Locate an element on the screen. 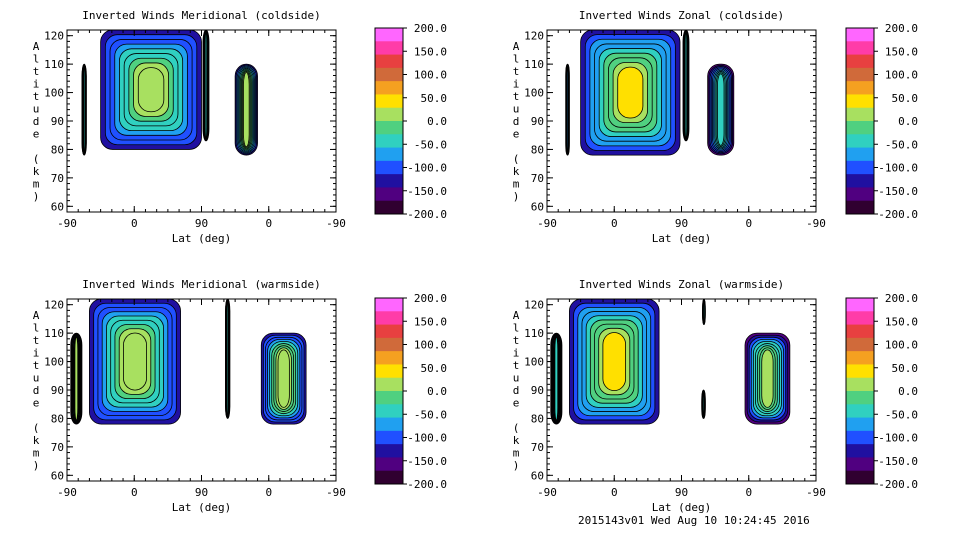 This screenshot has width=960, height=540. y-axis-label-char: d is located at coordinates (516, 390).